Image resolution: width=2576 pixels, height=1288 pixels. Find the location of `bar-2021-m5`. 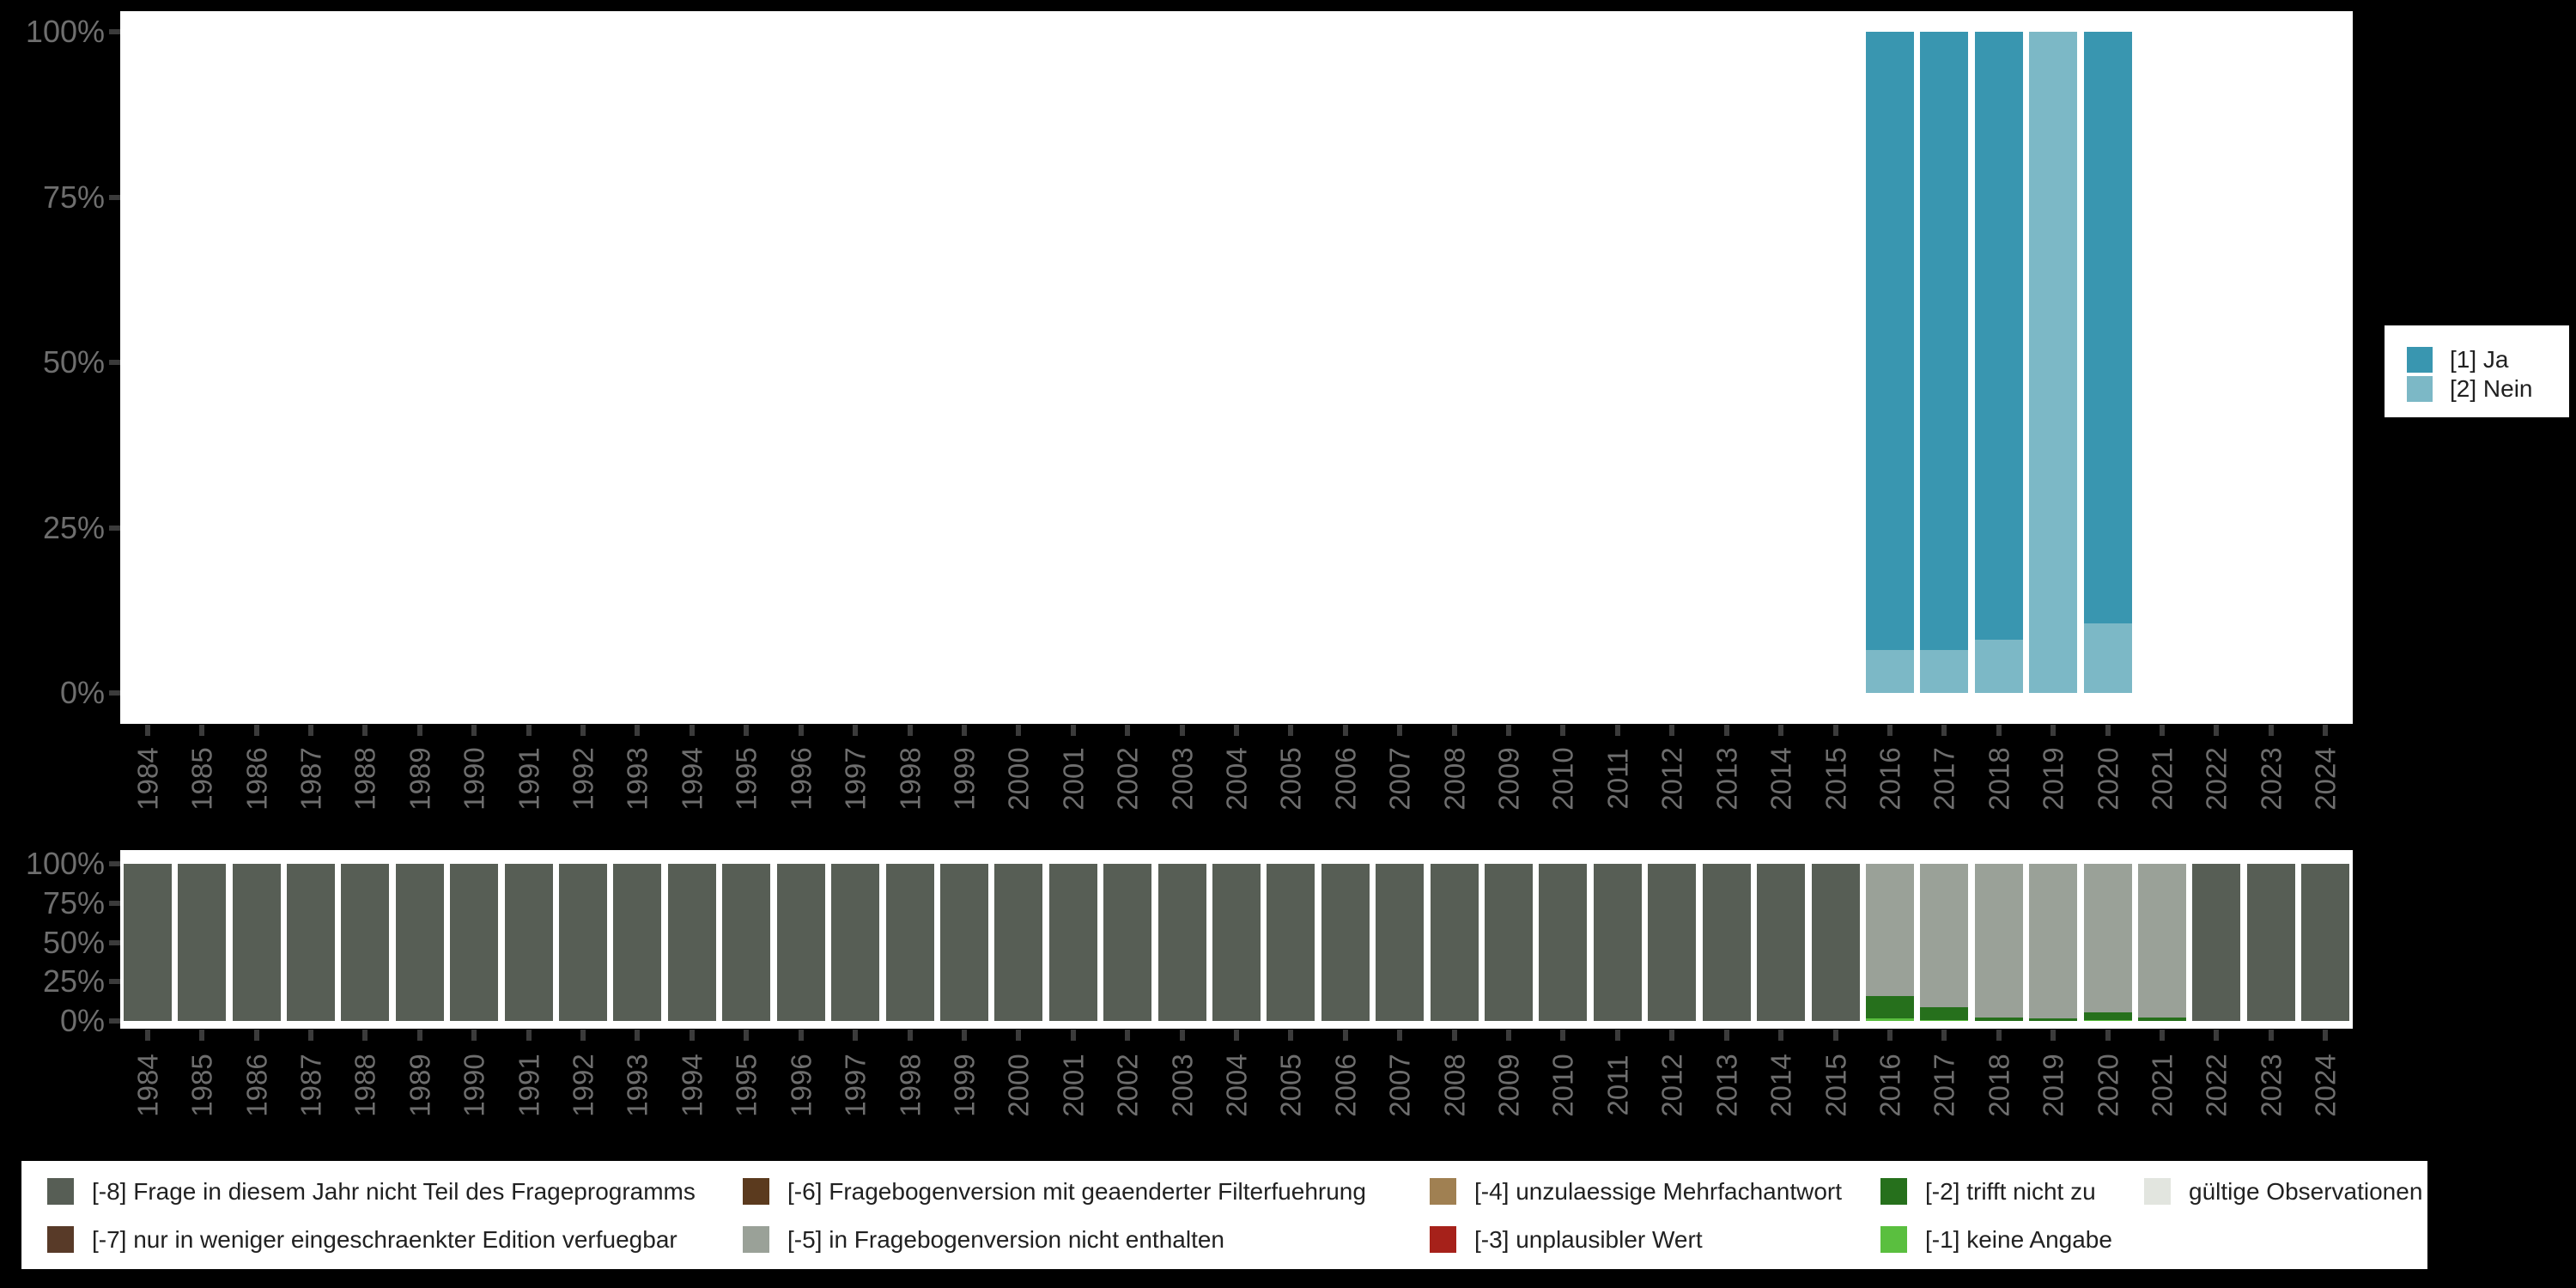

bar-2021-m5 is located at coordinates (2163, 941).